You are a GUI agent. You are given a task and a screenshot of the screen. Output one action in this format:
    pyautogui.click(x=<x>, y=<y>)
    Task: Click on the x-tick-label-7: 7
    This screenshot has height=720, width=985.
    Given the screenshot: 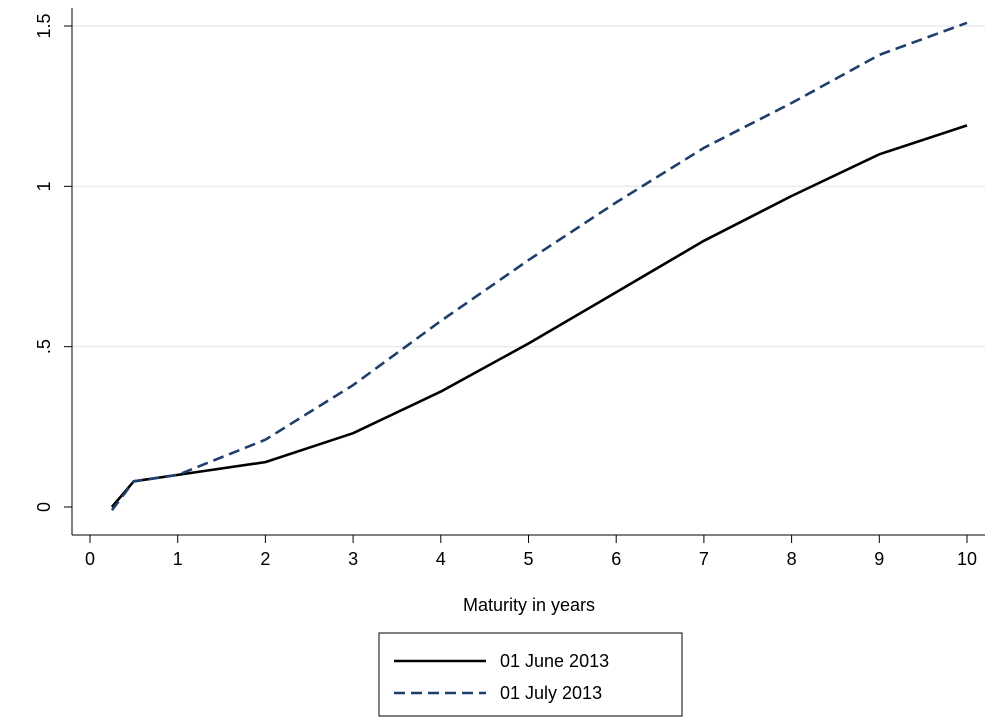 What is the action you would take?
    pyautogui.click(x=704, y=559)
    